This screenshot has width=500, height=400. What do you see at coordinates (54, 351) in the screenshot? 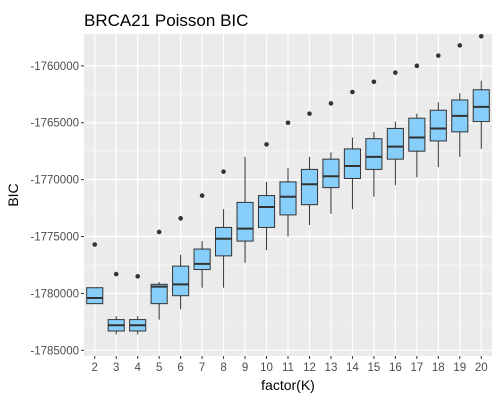
I see `y-tick-label: -1785000` at bounding box center [54, 351].